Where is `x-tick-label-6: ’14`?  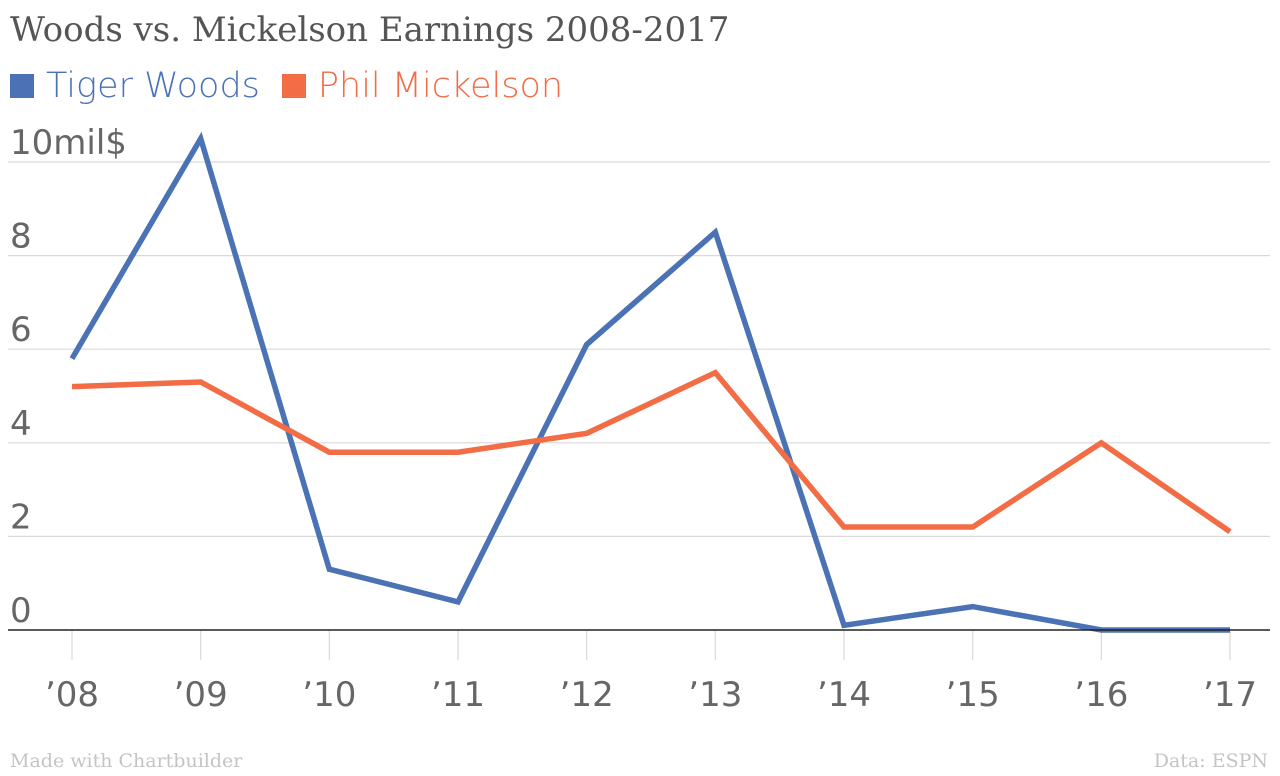
x-tick-label-6: ’14 is located at coordinates (844, 695).